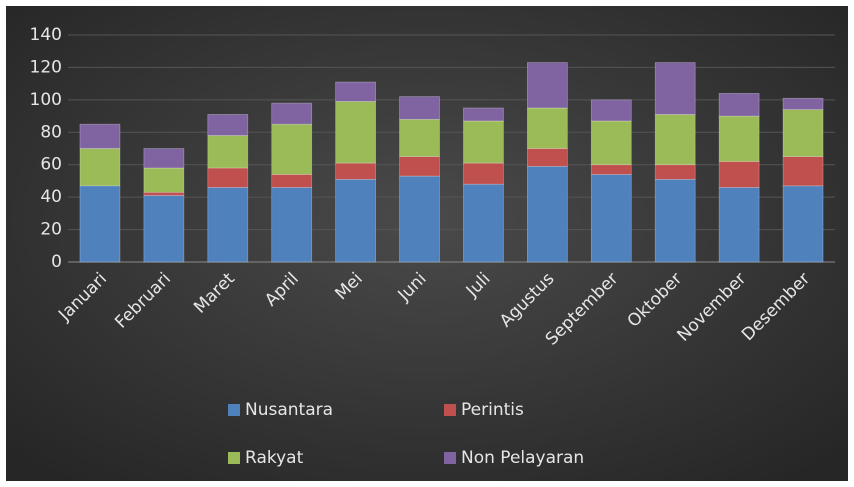 Image resolution: width=854 pixels, height=487 pixels. What do you see at coordinates (522, 458) in the screenshot?
I see `legend-label: Non Pelayaran` at bounding box center [522, 458].